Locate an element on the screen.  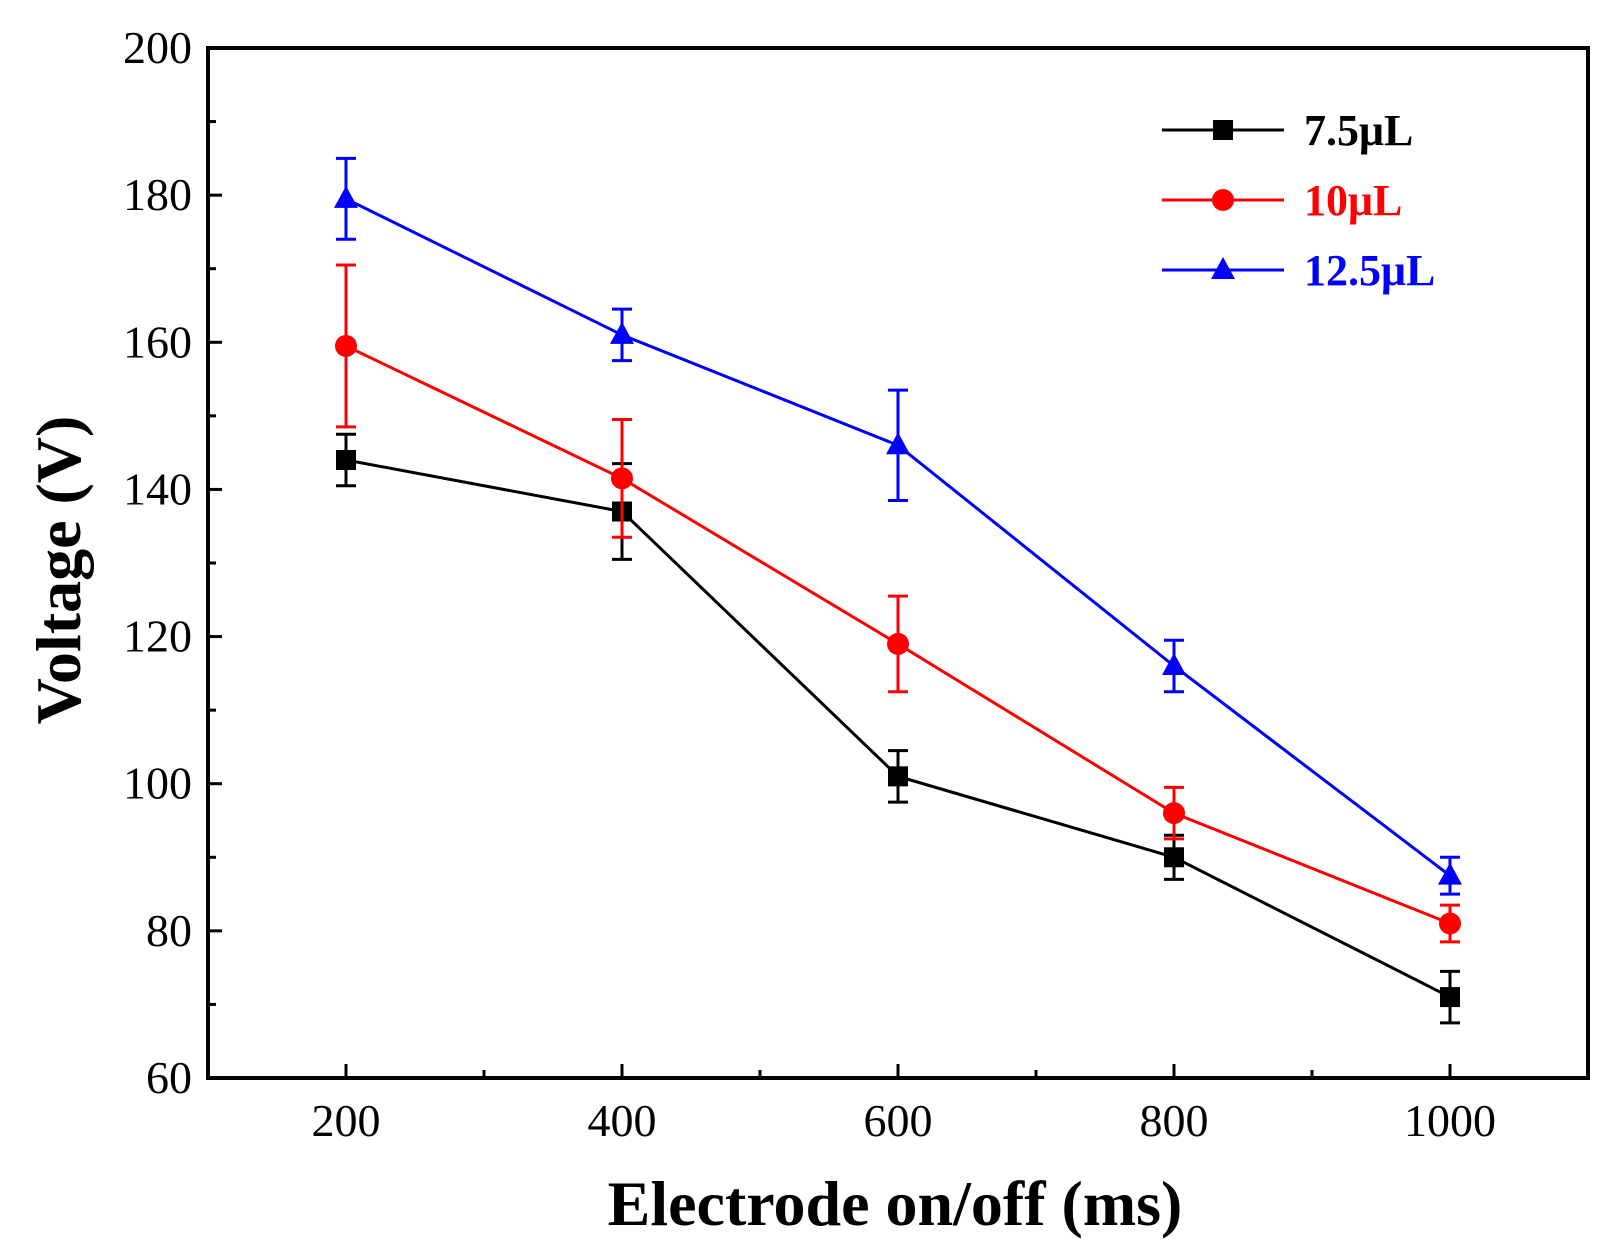
legend-label: 12.5μL is located at coordinates (1369, 270).